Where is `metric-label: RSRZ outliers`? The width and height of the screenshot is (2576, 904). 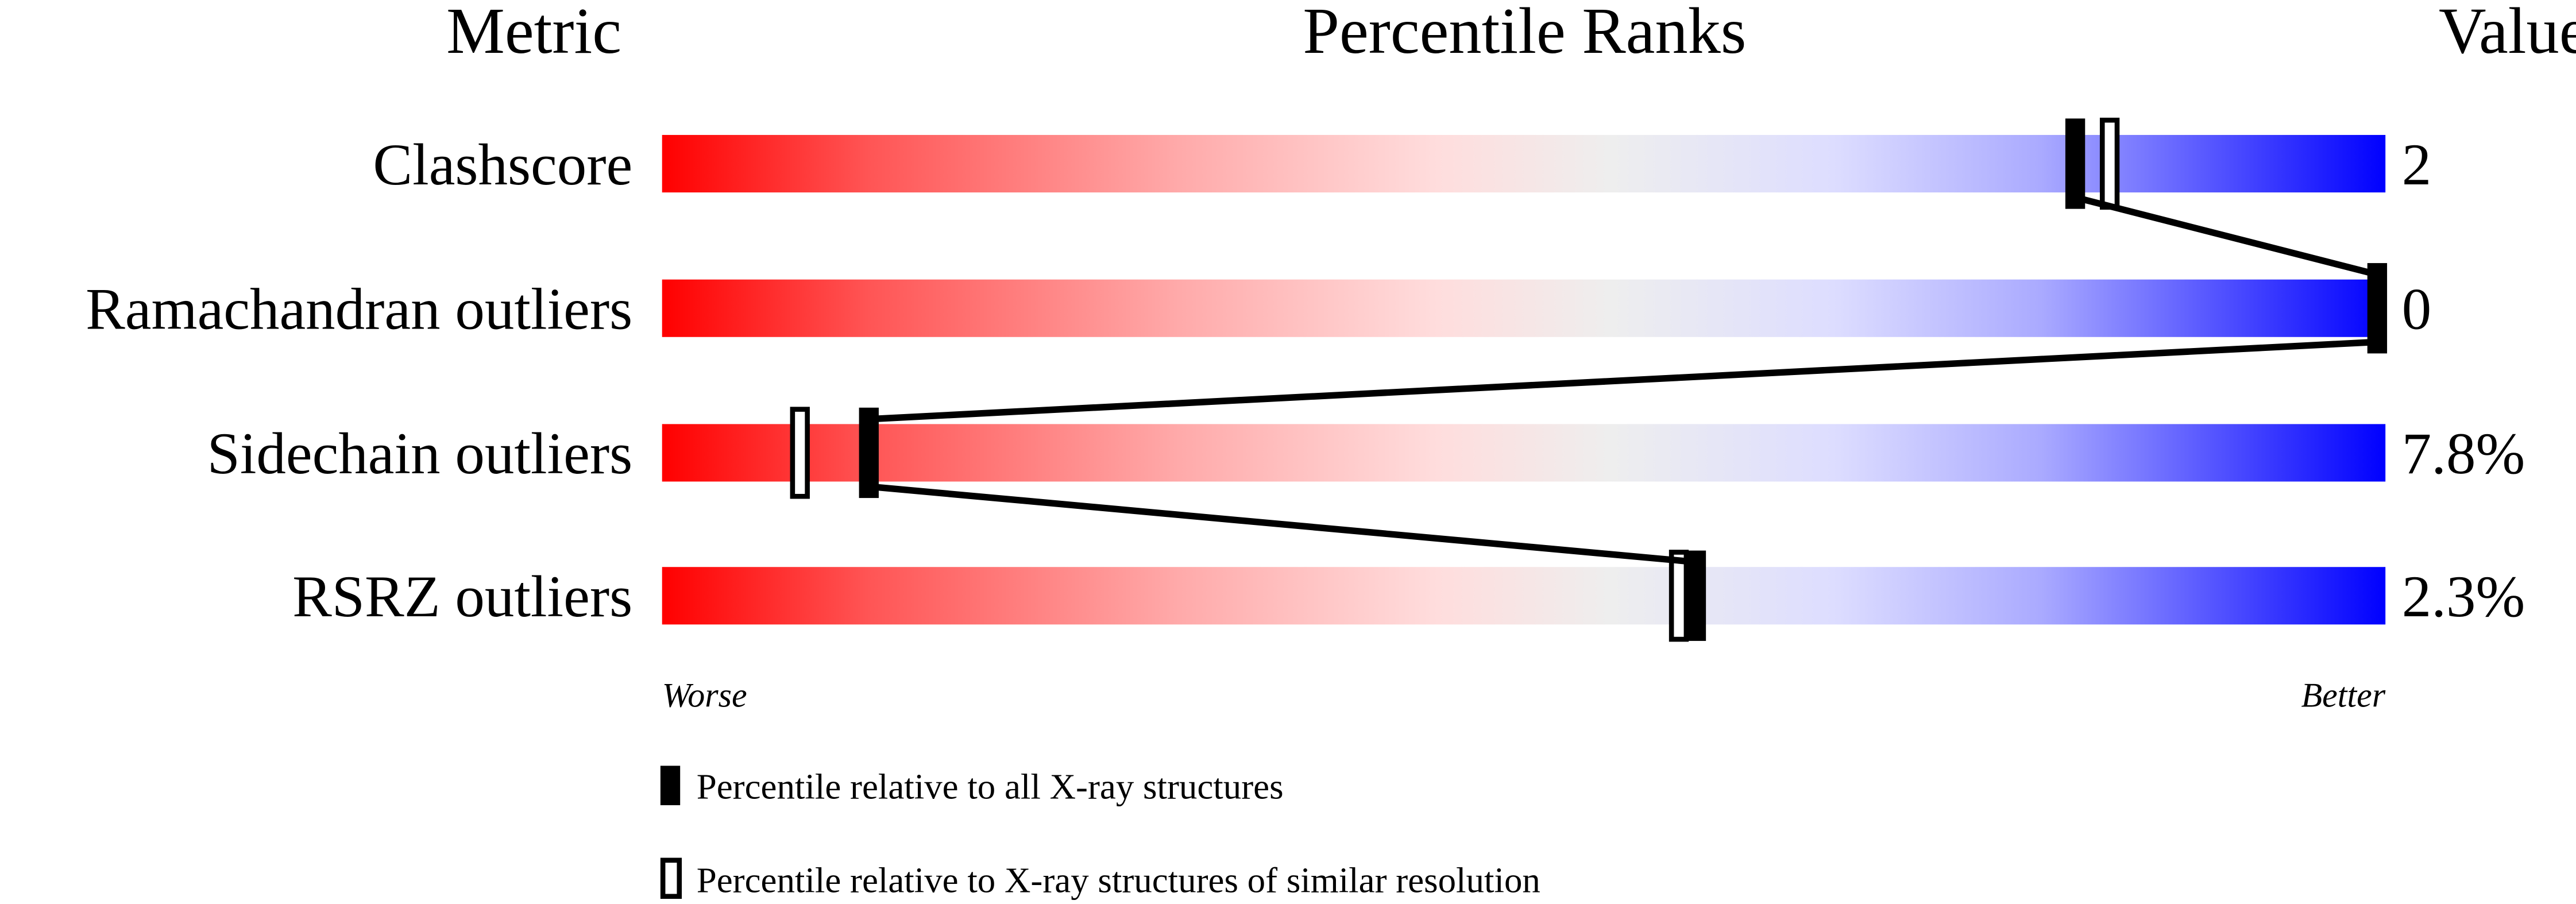 metric-label: RSRZ outliers is located at coordinates (462, 597).